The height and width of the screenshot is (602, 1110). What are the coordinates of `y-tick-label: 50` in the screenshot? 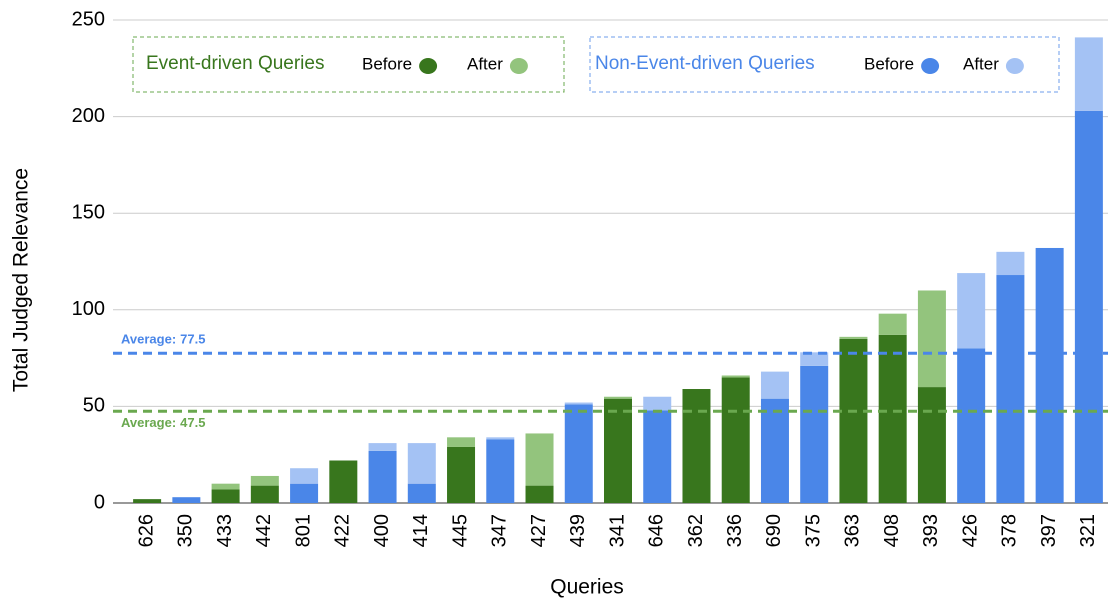 It's located at (94, 406).